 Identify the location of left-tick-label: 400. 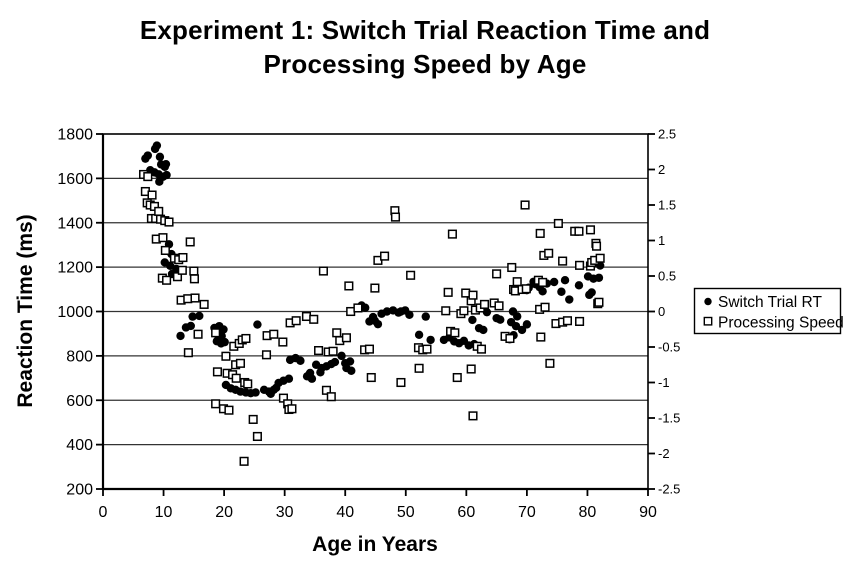
(79, 445).